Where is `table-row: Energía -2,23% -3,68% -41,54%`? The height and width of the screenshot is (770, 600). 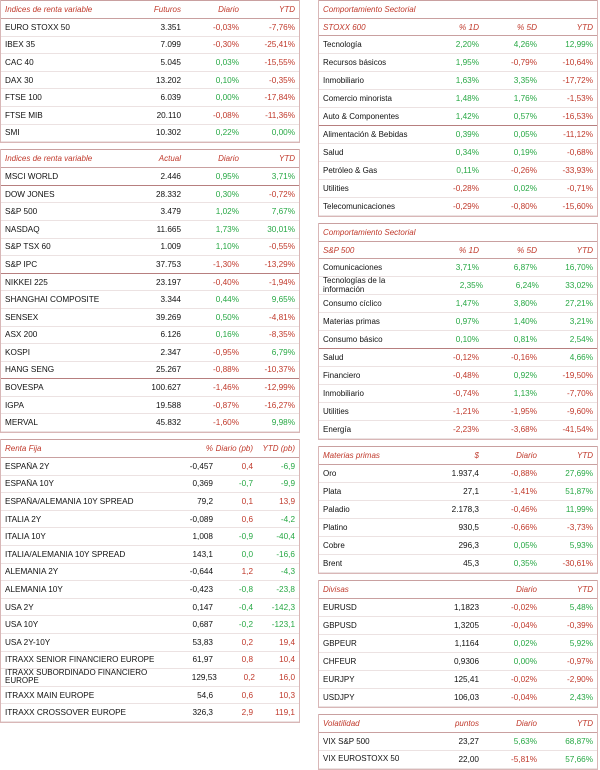 table-row: Energía -2,23% -3,68% -41,54% is located at coordinates (458, 430).